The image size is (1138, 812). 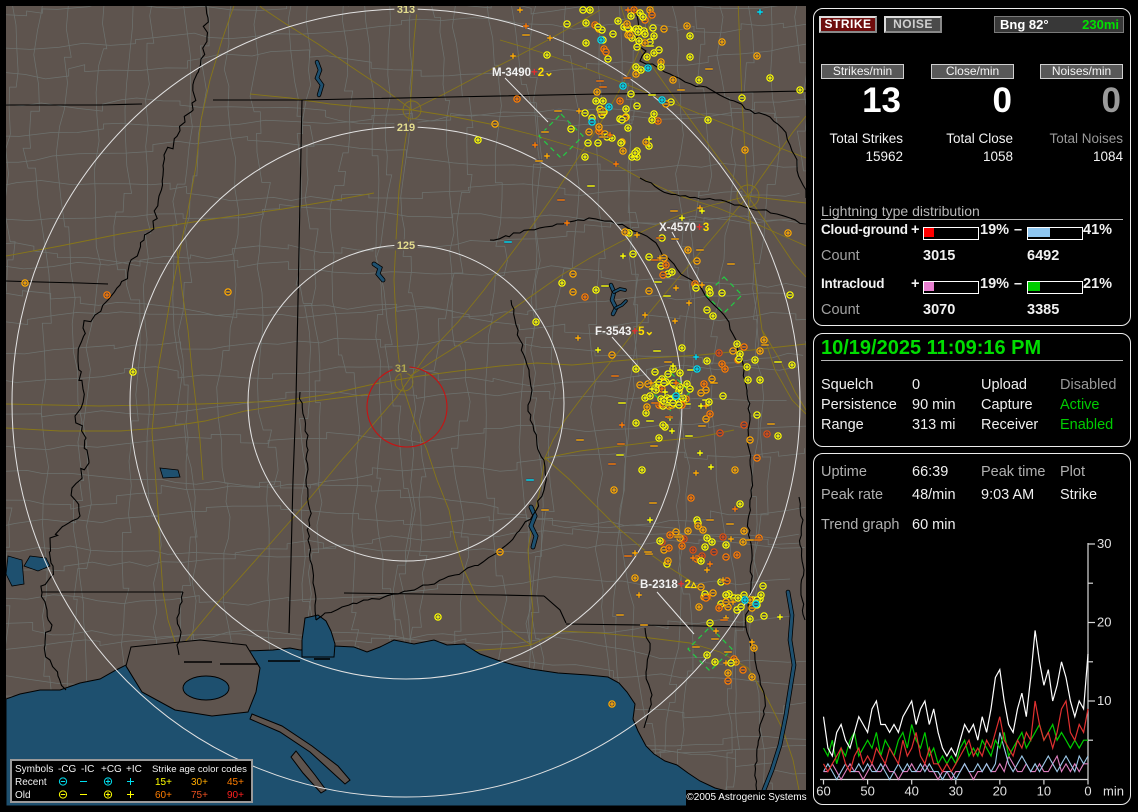 I want to click on svg-text: 219, so click(x=406, y=128).